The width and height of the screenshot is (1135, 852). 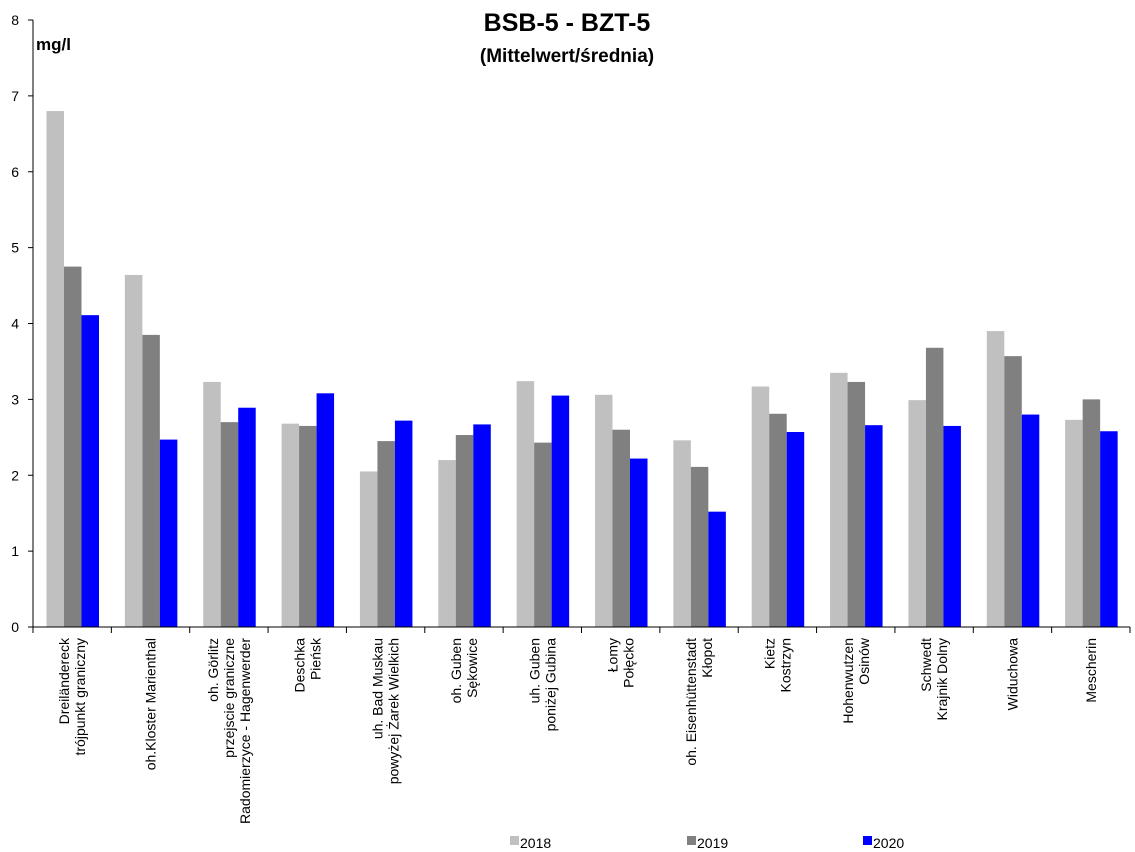 What do you see at coordinates (534, 670) in the screenshot?
I see `category-label: uh. Guben` at bounding box center [534, 670].